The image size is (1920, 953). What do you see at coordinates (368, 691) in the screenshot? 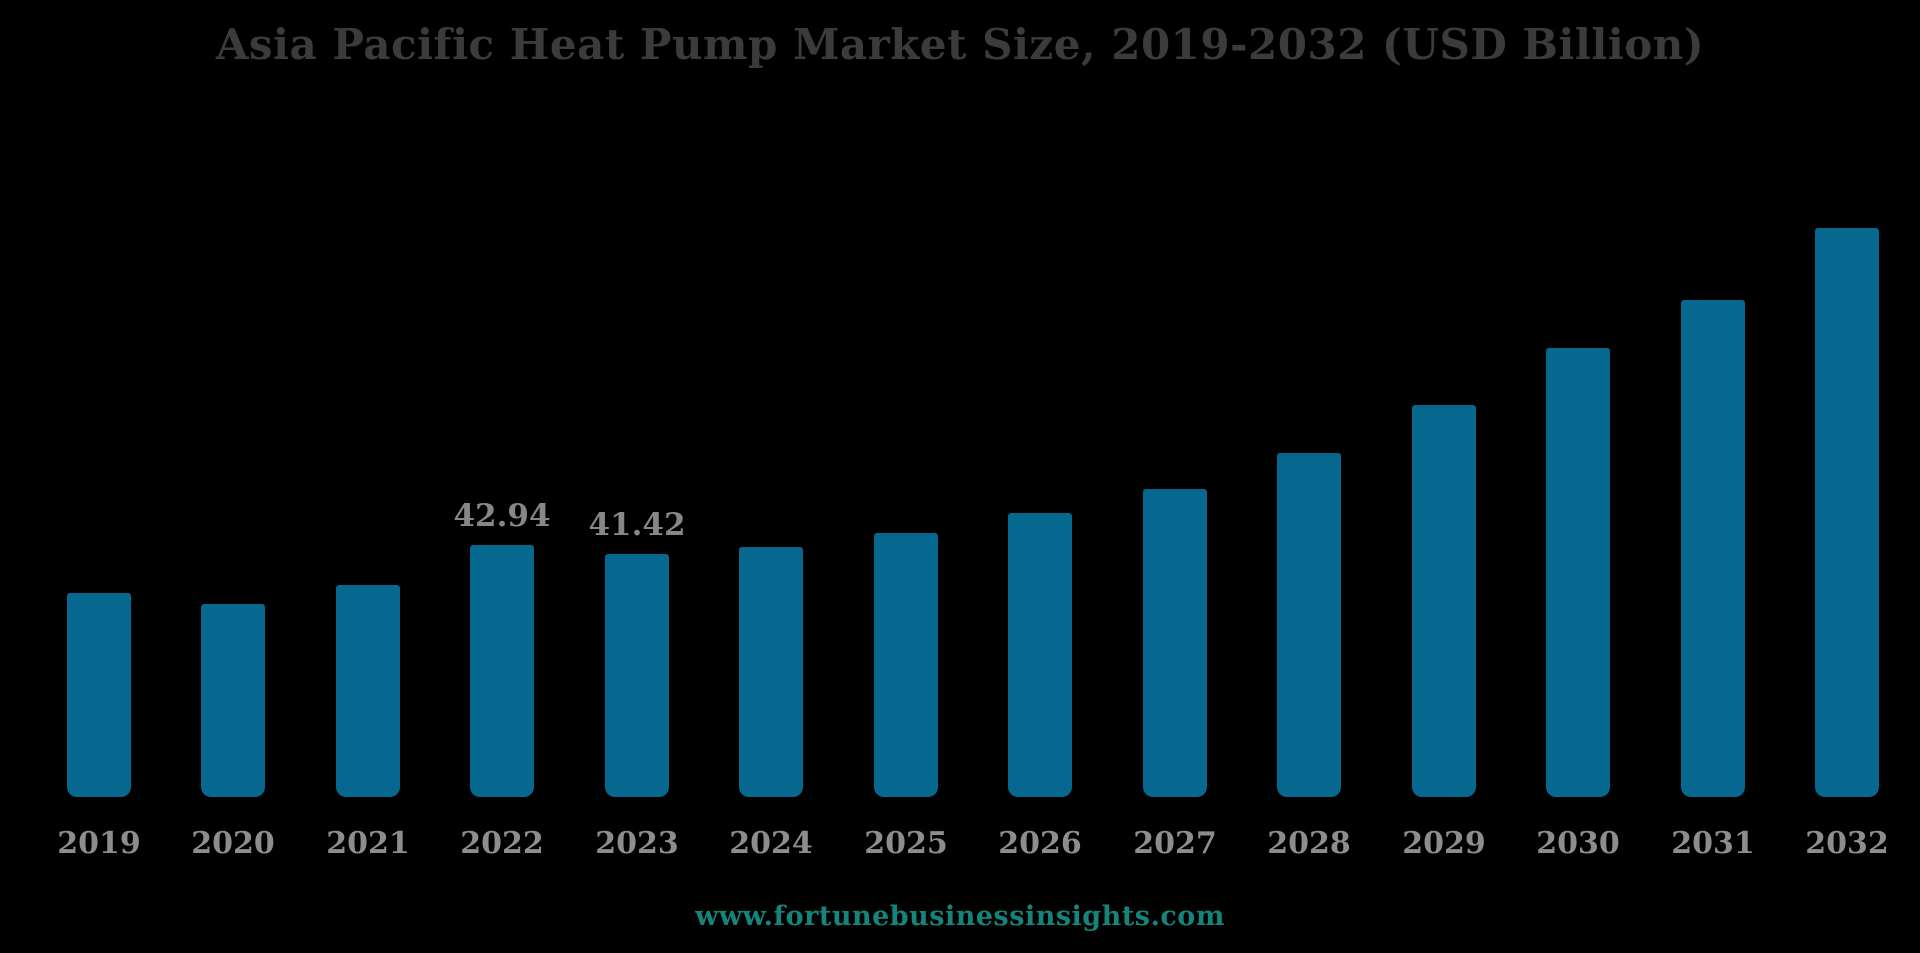
I see `bar-2021` at bounding box center [368, 691].